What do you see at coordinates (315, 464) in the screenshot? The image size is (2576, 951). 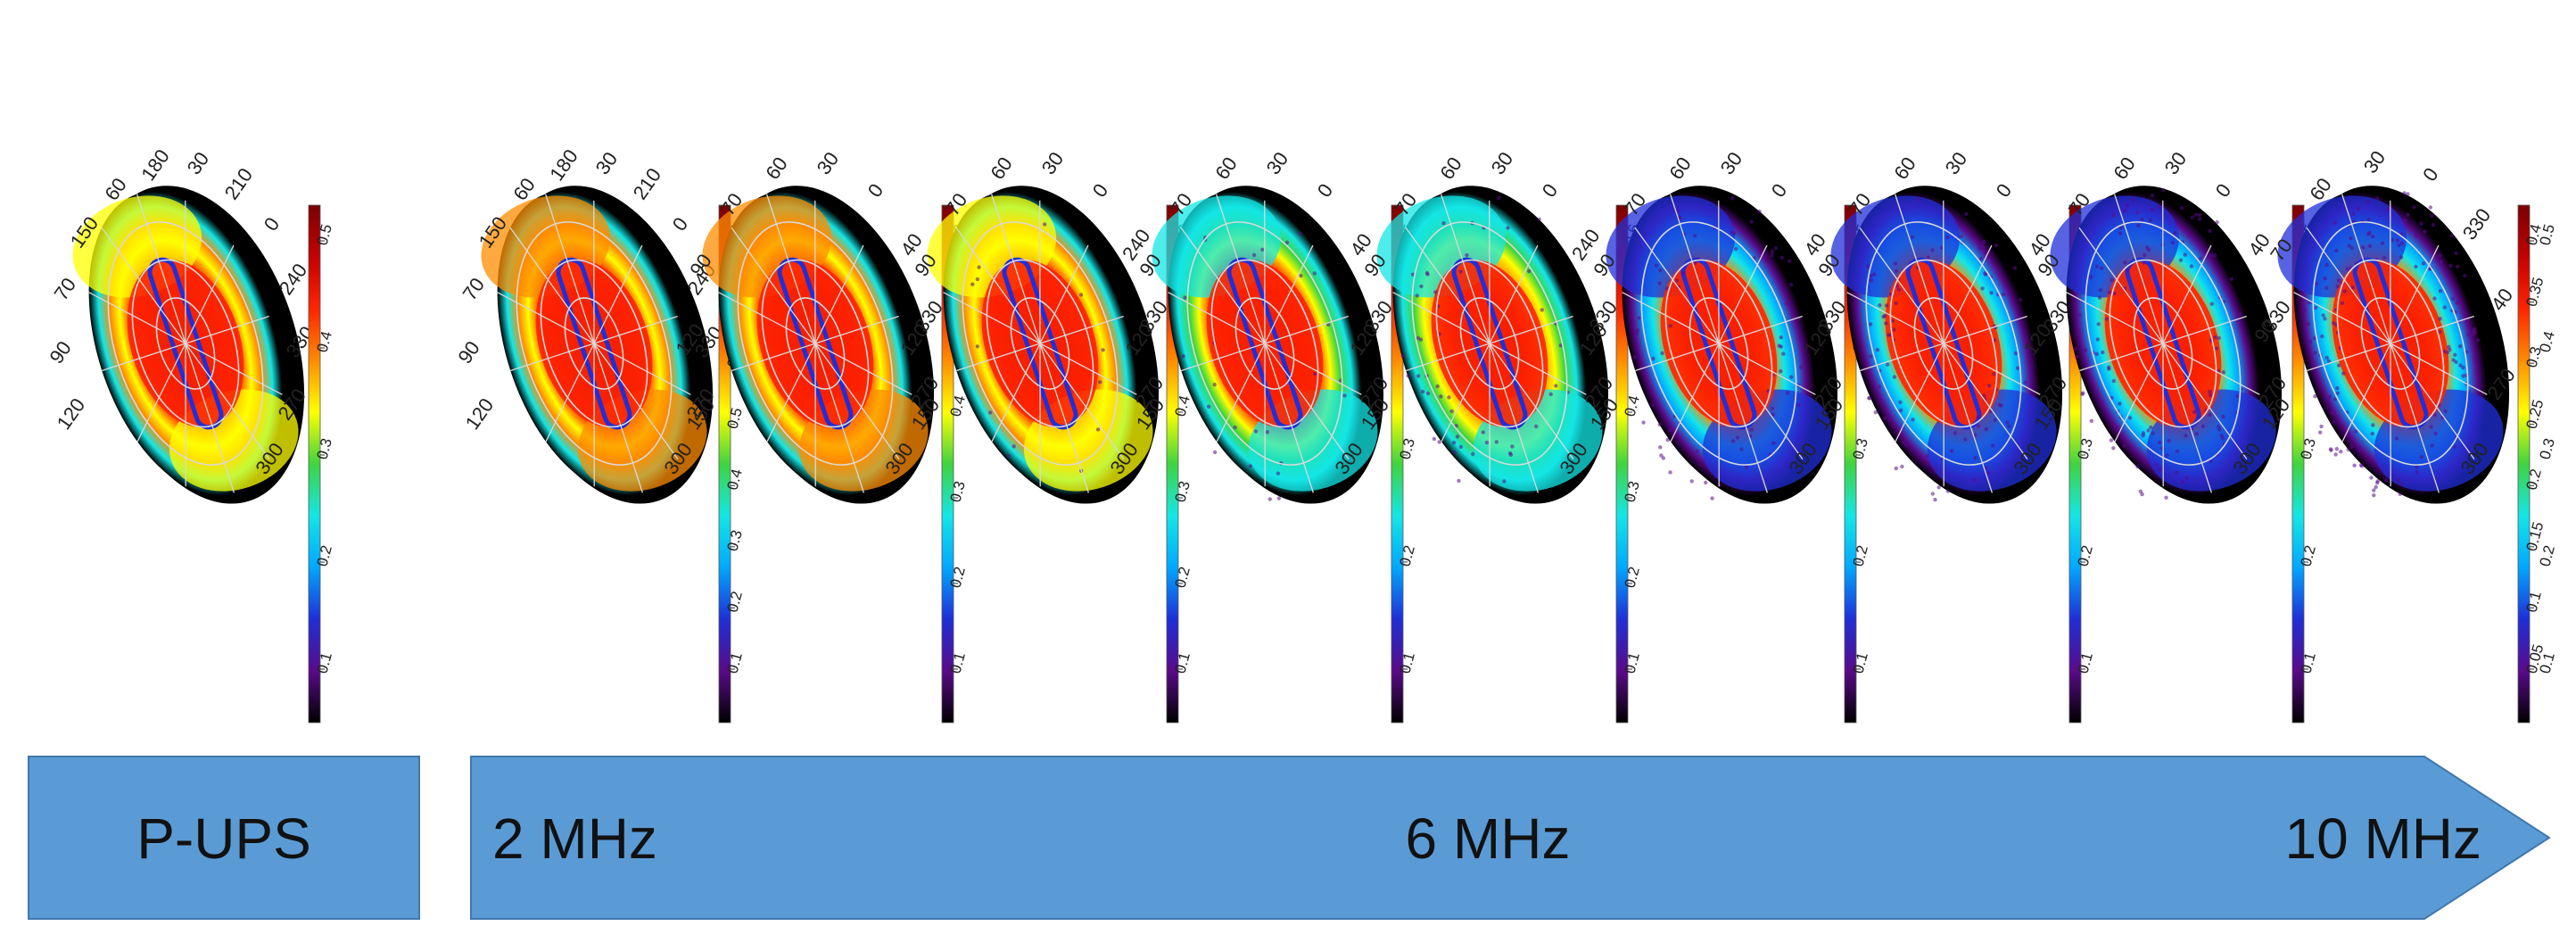 I see `colorbar-gradient` at bounding box center [315, 464].